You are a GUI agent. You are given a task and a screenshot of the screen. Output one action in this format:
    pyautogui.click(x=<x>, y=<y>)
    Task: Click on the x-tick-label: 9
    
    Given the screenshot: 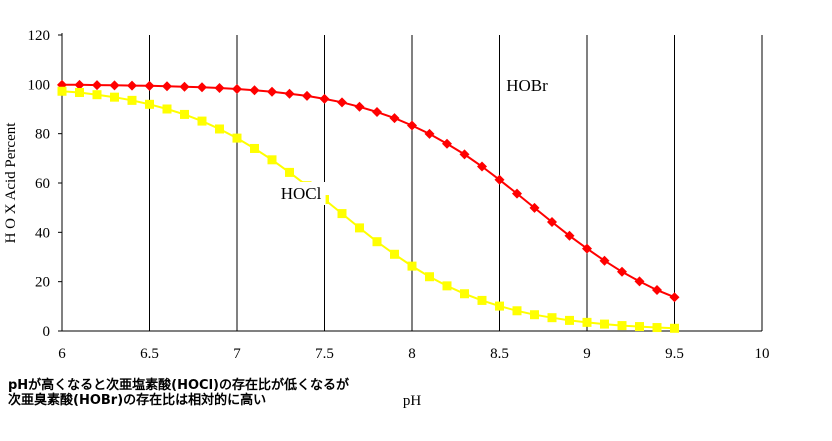 What is the action you would take?
    pyautogui.click(x=587, y=354)
    